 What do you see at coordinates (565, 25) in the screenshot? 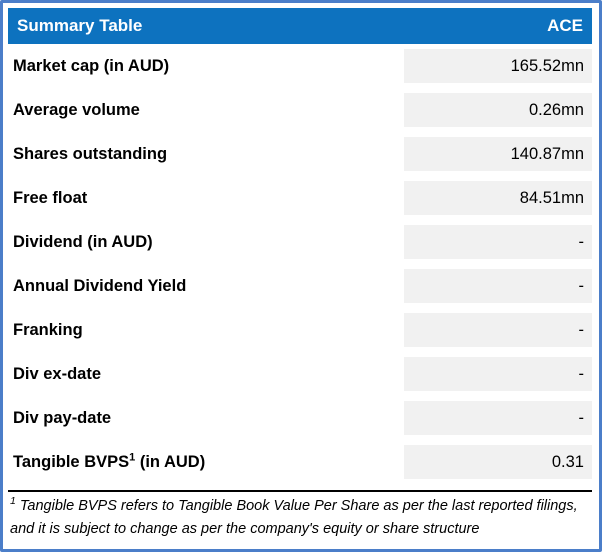
I see `ticker-label: ACE` at bounding box center [565, 25].